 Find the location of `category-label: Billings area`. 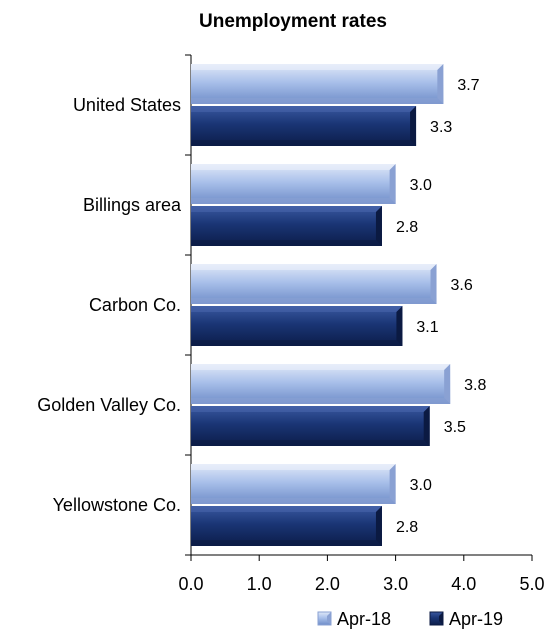

category-label: Billings area is located at coordinates (132, 205).